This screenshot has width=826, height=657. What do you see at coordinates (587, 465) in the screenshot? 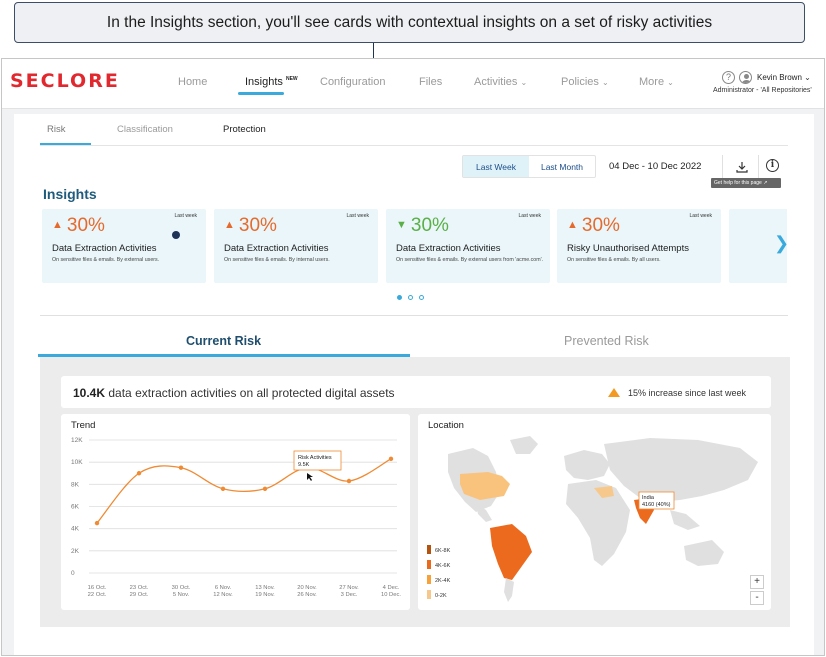
I see `europe-shape` at bounding box center [587, 465].